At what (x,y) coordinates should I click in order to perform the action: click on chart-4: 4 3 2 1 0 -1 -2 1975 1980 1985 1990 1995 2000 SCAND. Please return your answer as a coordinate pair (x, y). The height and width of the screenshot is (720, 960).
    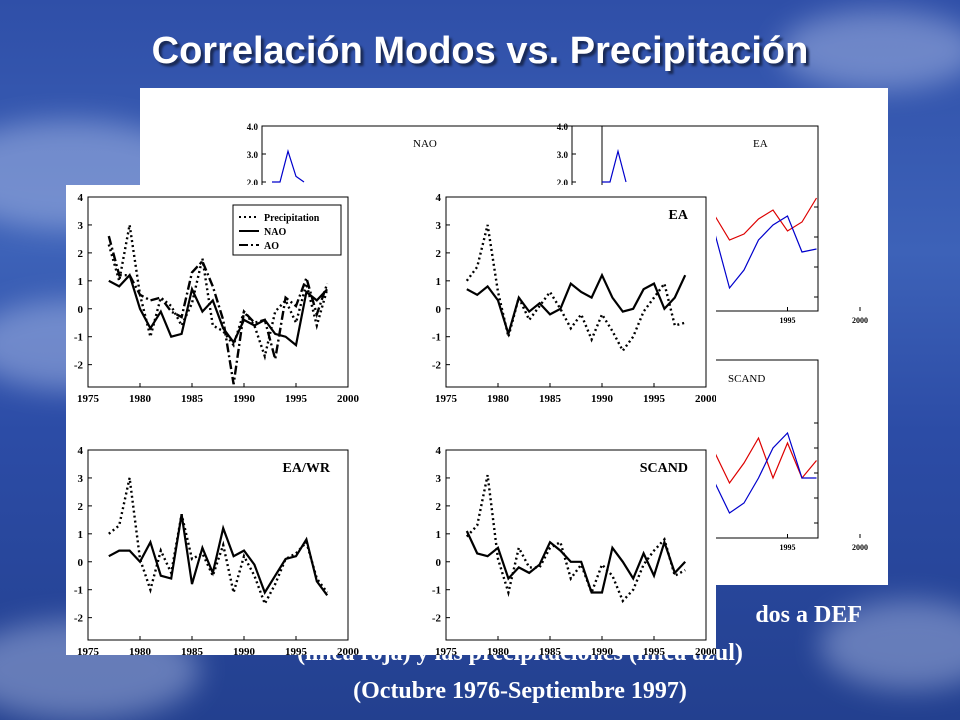
    Looking at the image, I should click on (575, 551).